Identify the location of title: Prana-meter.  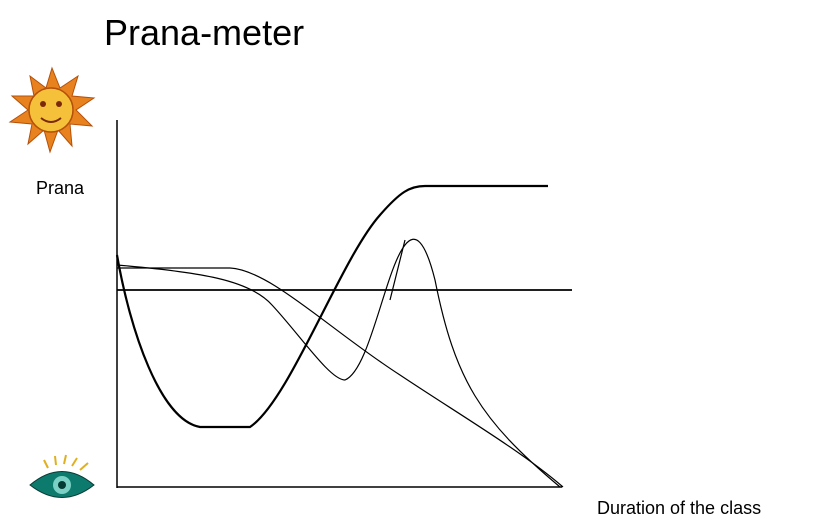
(204, 32).